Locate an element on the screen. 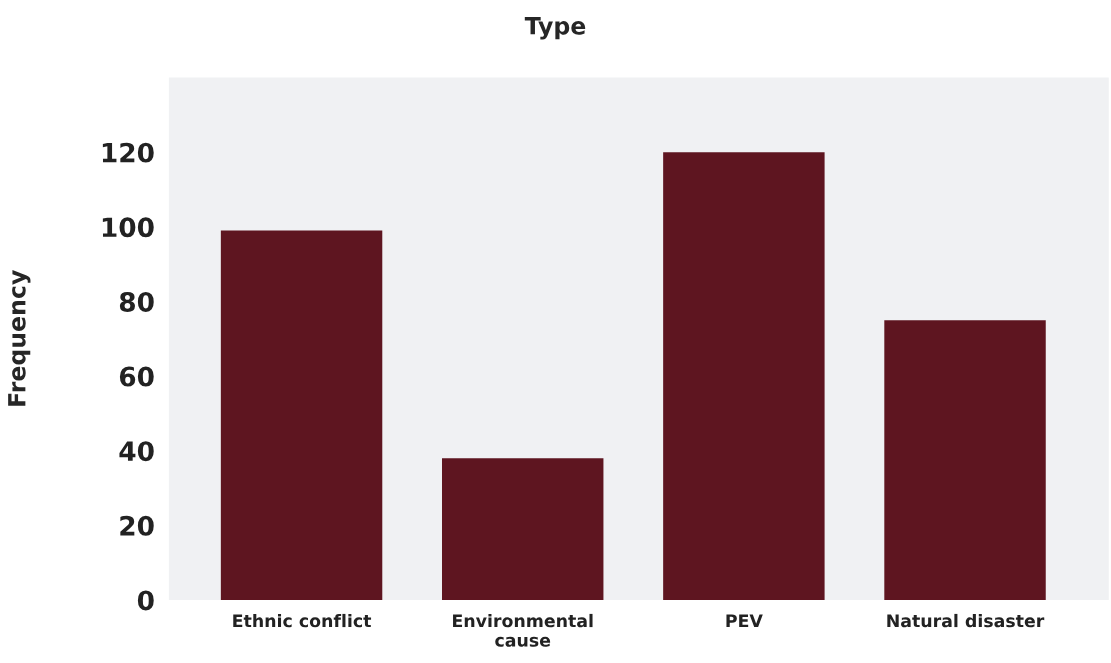  y-axis-title: Frequency is located at coordinates (19, 338).